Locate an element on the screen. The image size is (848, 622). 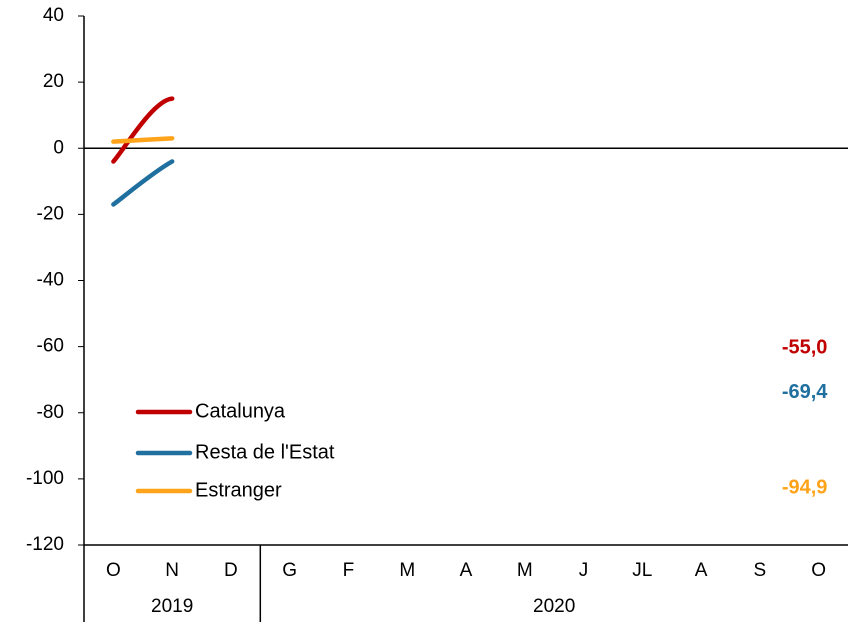
y-tick-label: -20 is located at coordinates (50, 213).